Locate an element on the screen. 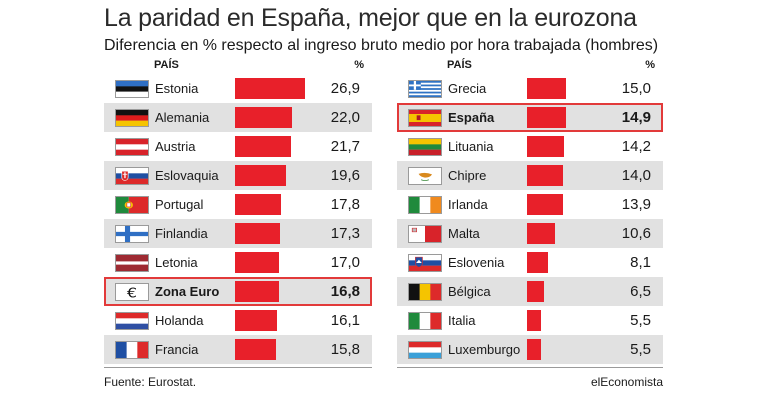  table-row: Finlandia 17,3 is located at coordinates (238, 233).